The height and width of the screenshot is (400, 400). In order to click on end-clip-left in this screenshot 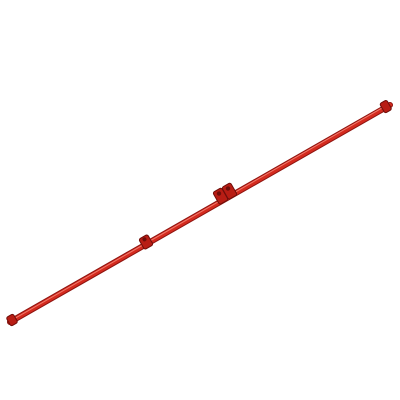, I will do `click(12, 320)`.